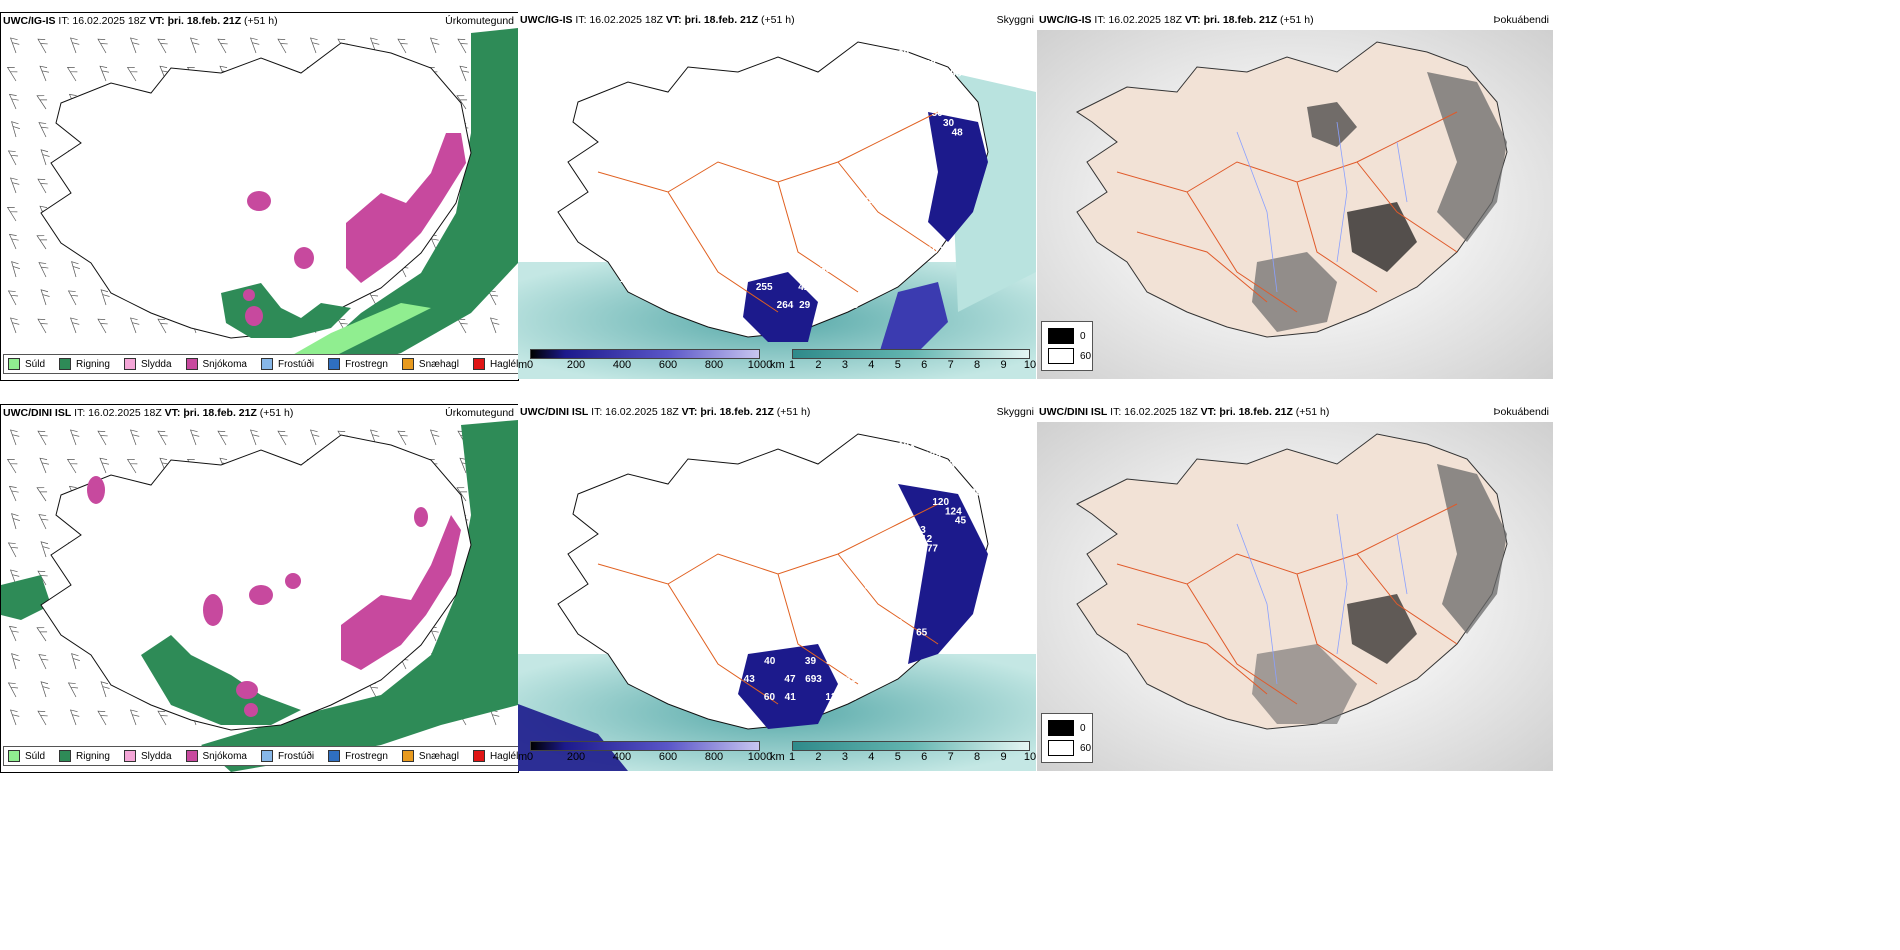 This screenshot has width=1900, height=950. What do you see at coordinates (818, 365) in the screenshot?
I see `colorbar-tick: 2` at bounding box center [818, 365].